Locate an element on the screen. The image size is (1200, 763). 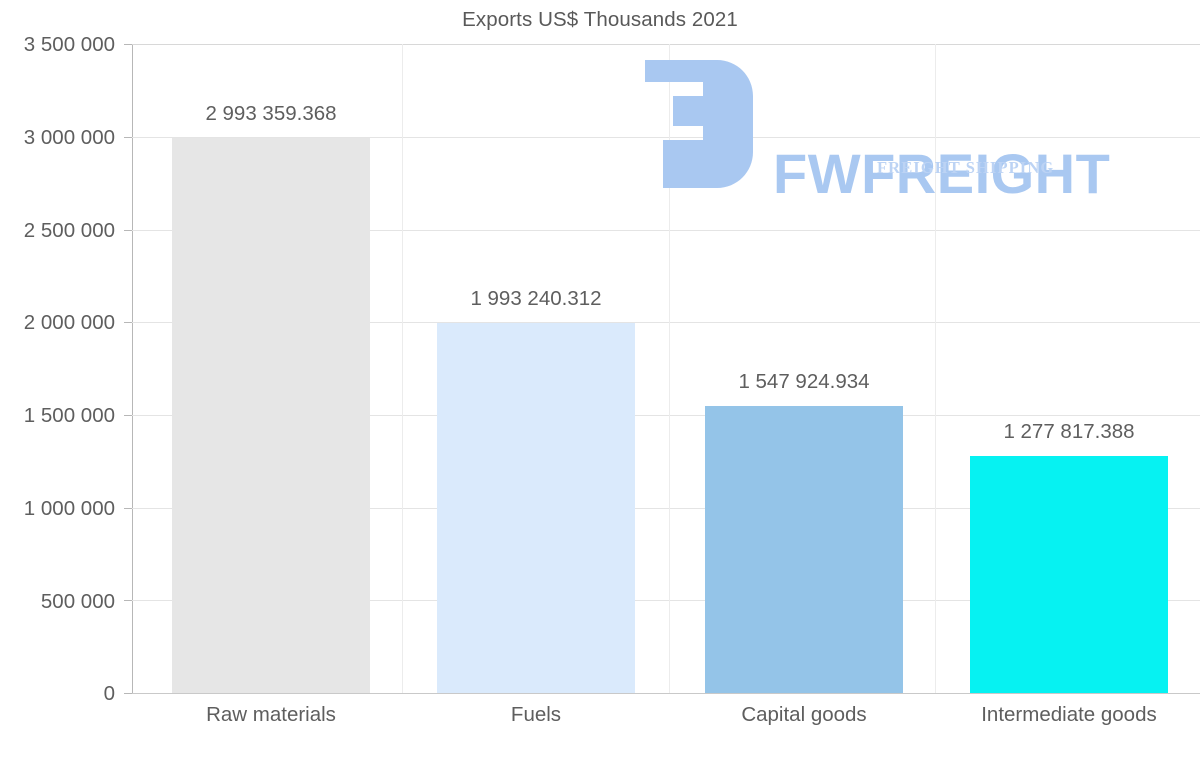
bar-intermediate-goods is located at coordinates (1069, 574).